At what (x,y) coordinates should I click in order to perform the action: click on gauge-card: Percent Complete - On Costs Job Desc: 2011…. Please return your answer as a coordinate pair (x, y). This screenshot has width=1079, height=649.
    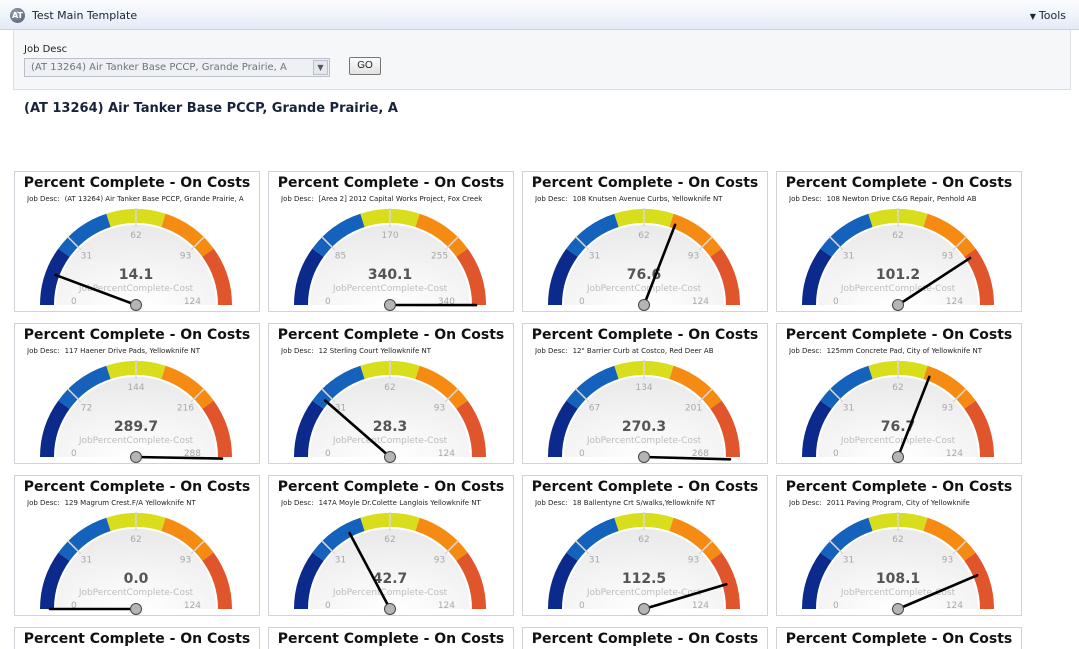
    Looking at the image, I should click on (899, 545).